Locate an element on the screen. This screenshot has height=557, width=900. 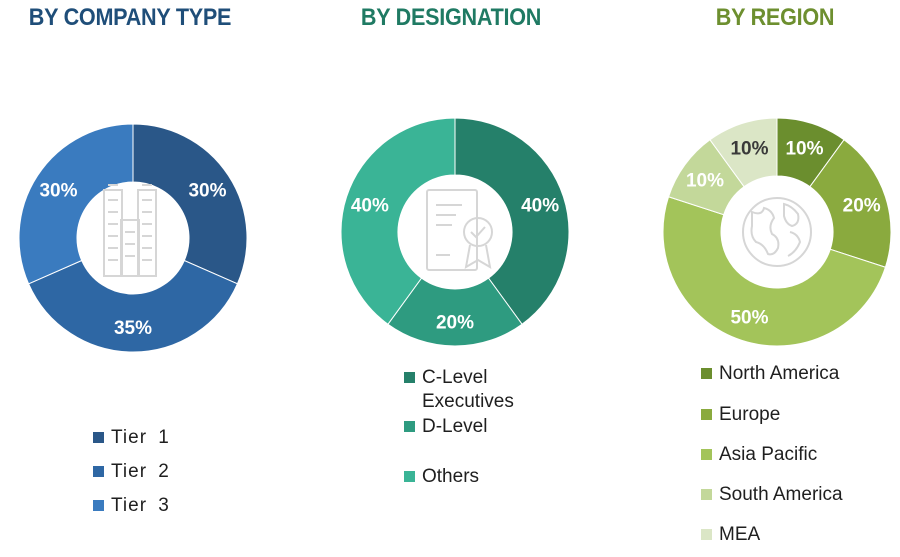
legend-label: Tier 2 is located at coordinates (140, 471).